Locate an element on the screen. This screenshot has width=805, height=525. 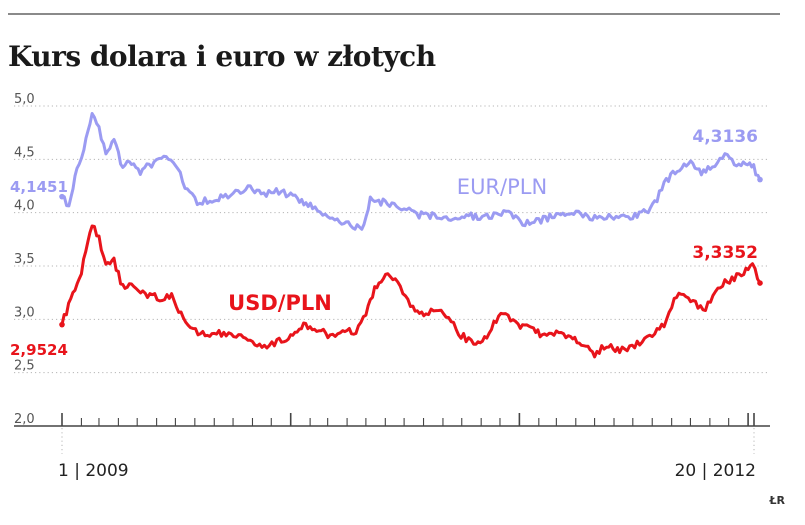
x-tick-label: 1 | 2009 is located at coordinates (93, 471).